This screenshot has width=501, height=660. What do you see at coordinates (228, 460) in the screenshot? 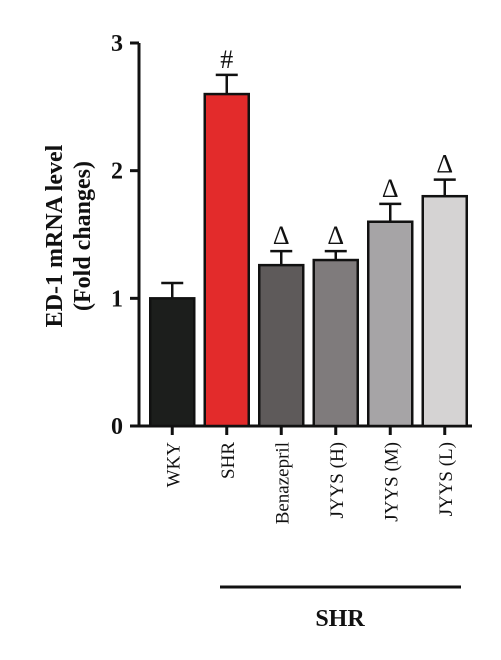
I see `x-tick-label: SHR` at bounding box center [228, 460].